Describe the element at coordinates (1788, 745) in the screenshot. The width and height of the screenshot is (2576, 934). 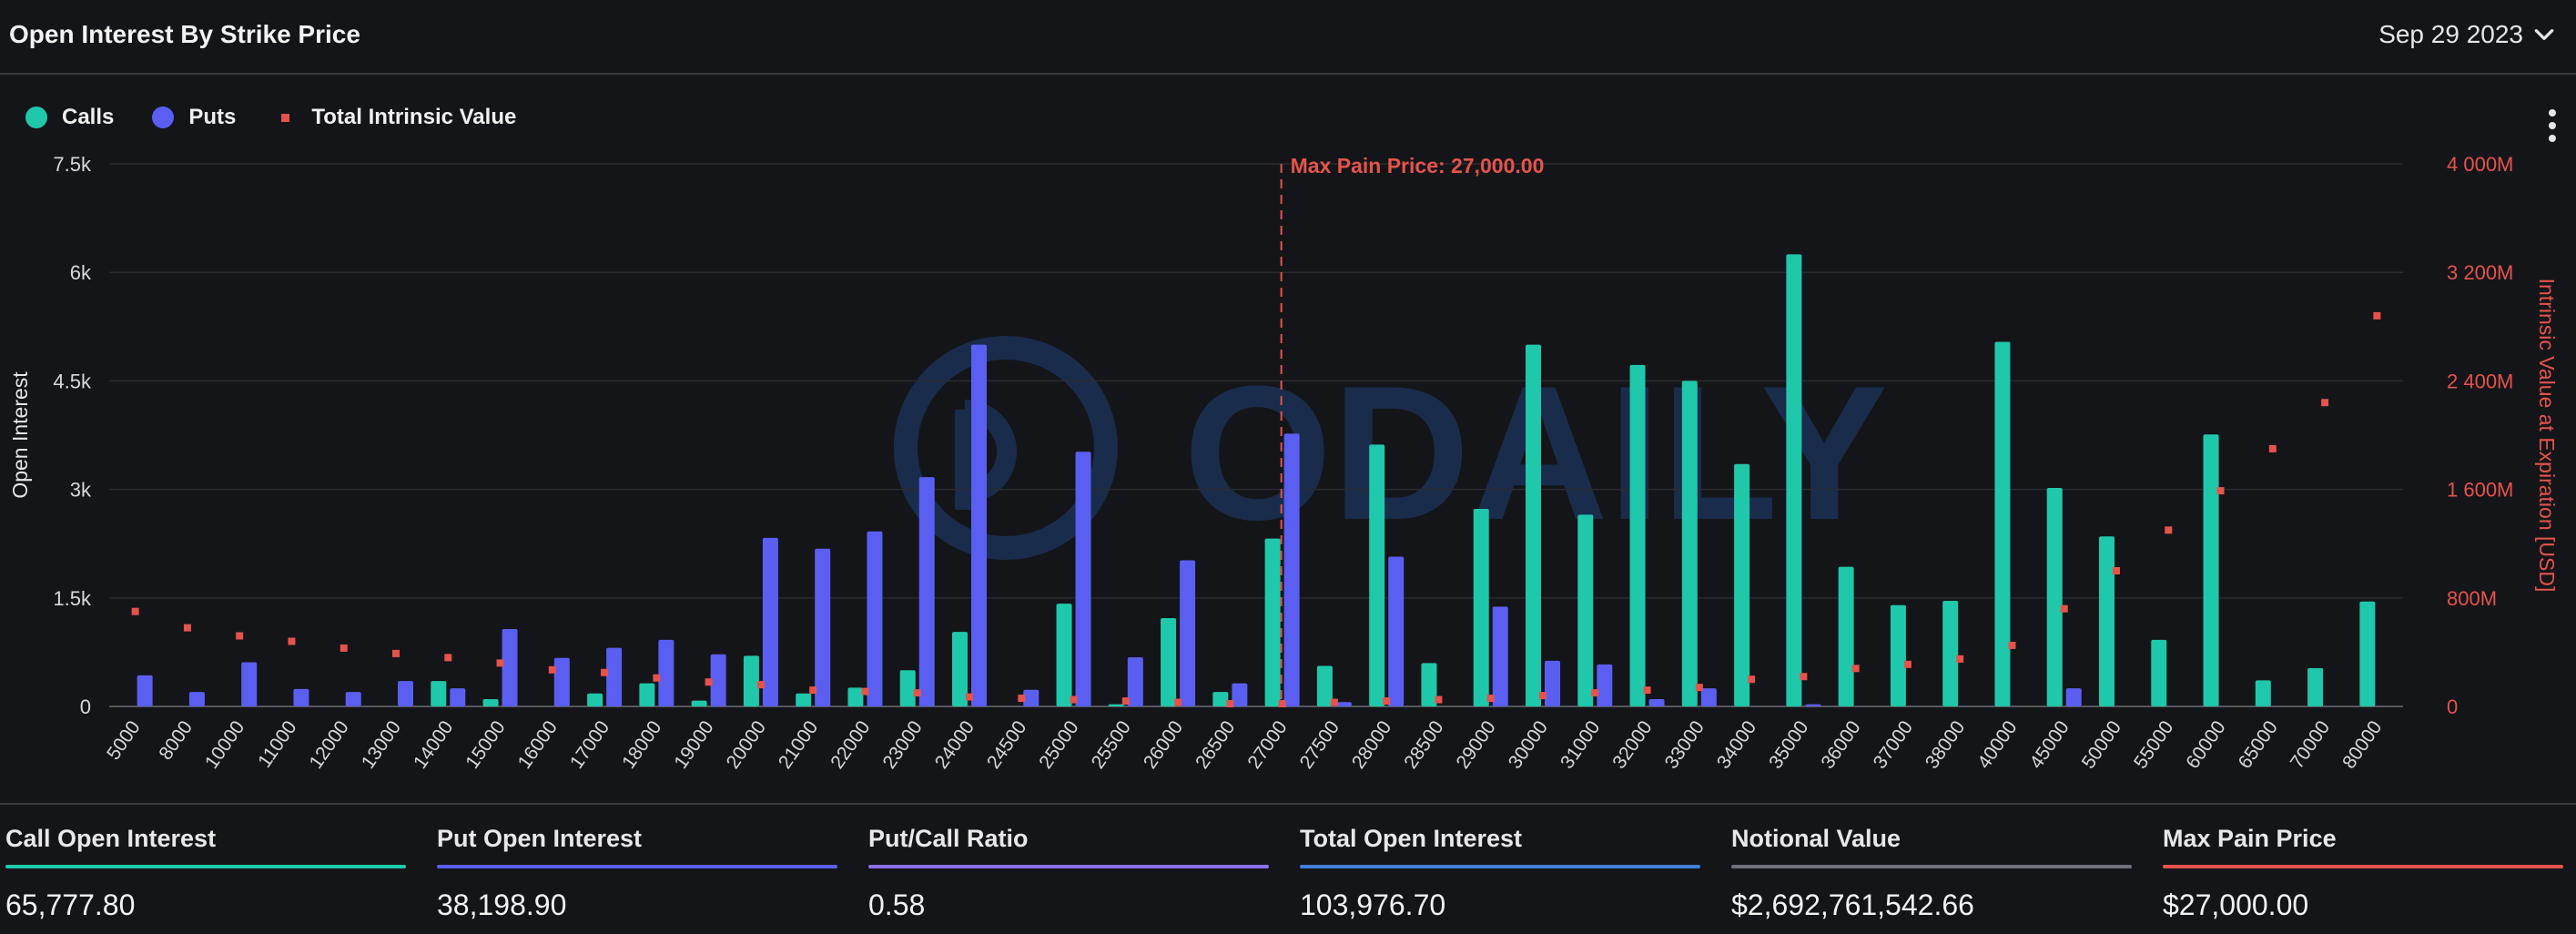
I see `x-tick-label: 35000` at that location.